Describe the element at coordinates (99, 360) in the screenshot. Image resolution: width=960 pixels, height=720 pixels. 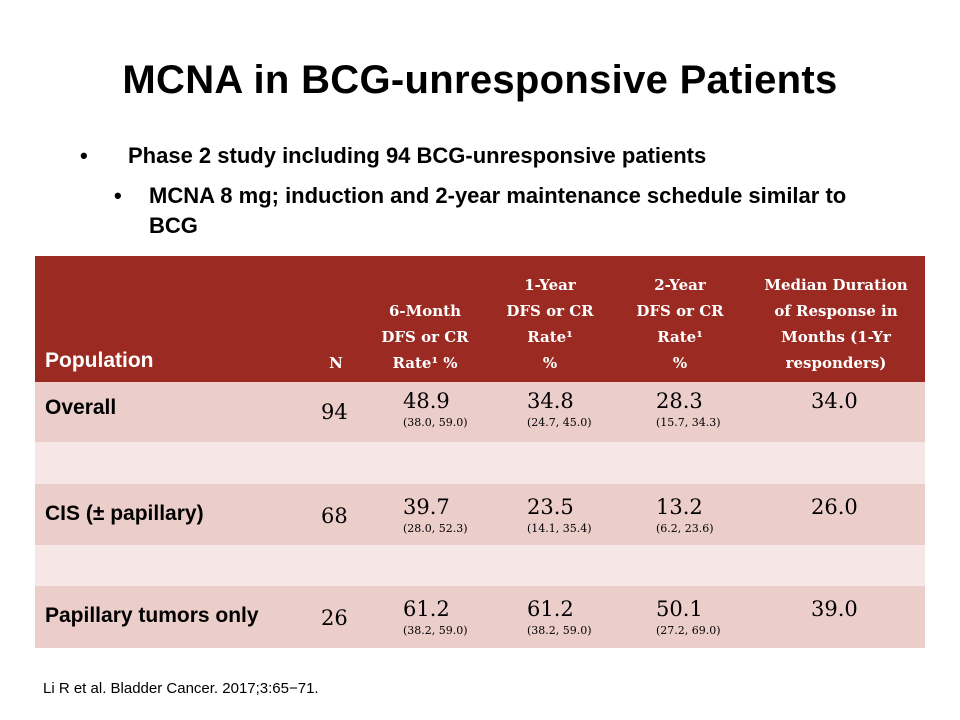
I see `header-population: Population` at that location.